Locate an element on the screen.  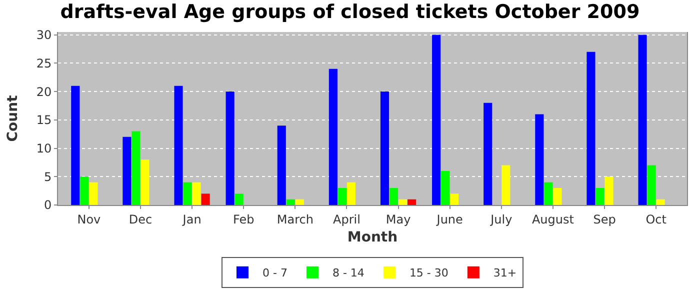
y-tick-label: 25 is located at coordinates (44, 63).